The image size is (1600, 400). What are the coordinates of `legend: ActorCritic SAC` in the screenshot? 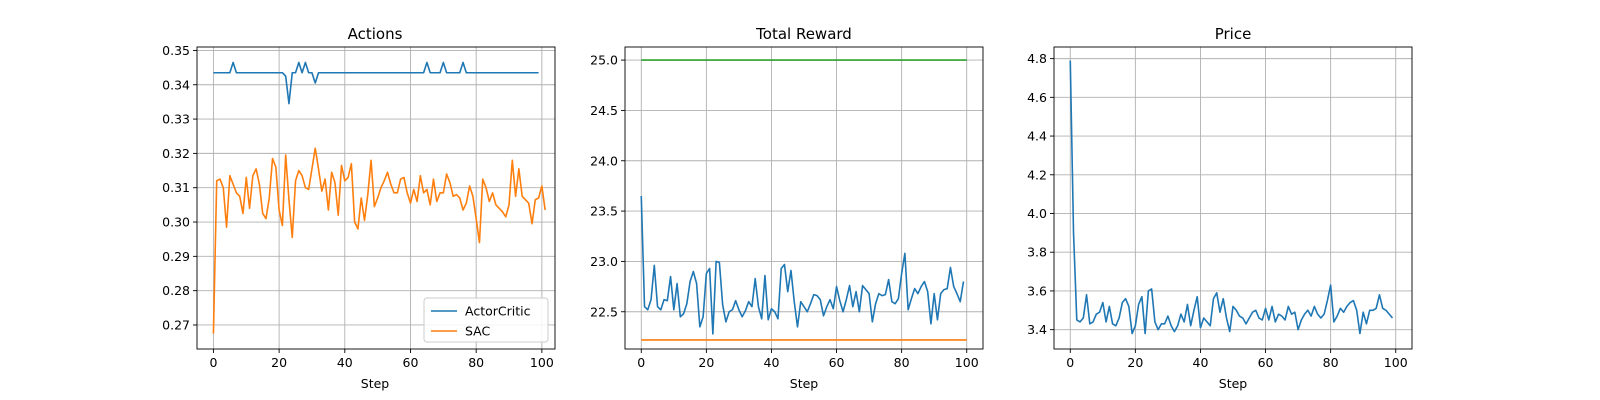 It's located at (486, 320).